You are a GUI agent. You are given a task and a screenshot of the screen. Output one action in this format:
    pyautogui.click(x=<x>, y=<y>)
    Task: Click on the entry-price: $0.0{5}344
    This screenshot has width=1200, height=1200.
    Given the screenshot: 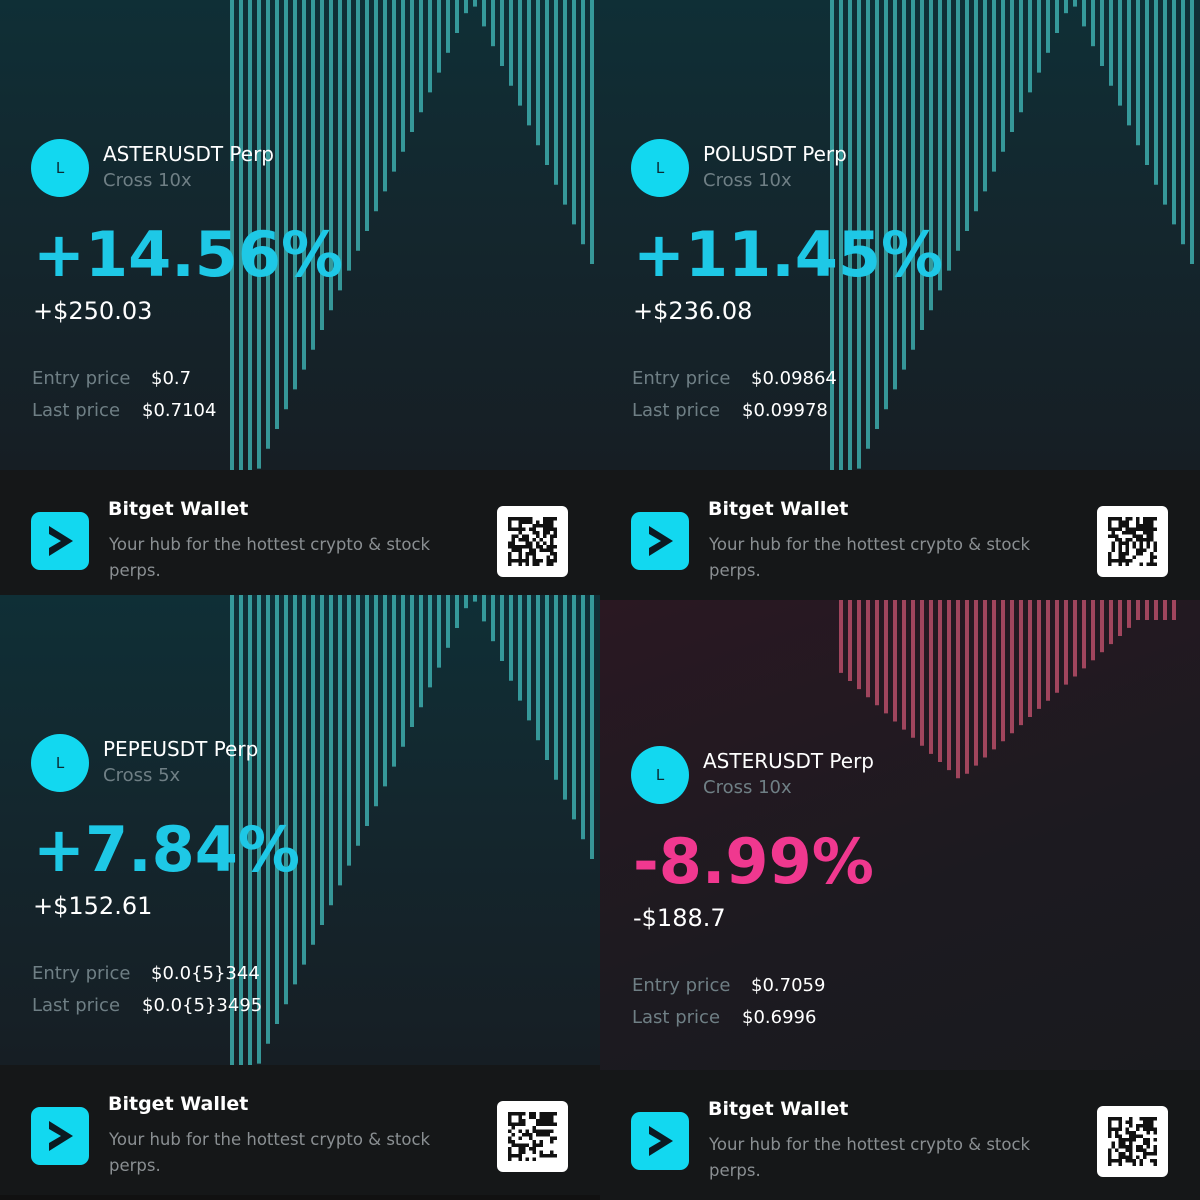 What is the action you would take?
    pyautogui.click(x=205, y=973)
    